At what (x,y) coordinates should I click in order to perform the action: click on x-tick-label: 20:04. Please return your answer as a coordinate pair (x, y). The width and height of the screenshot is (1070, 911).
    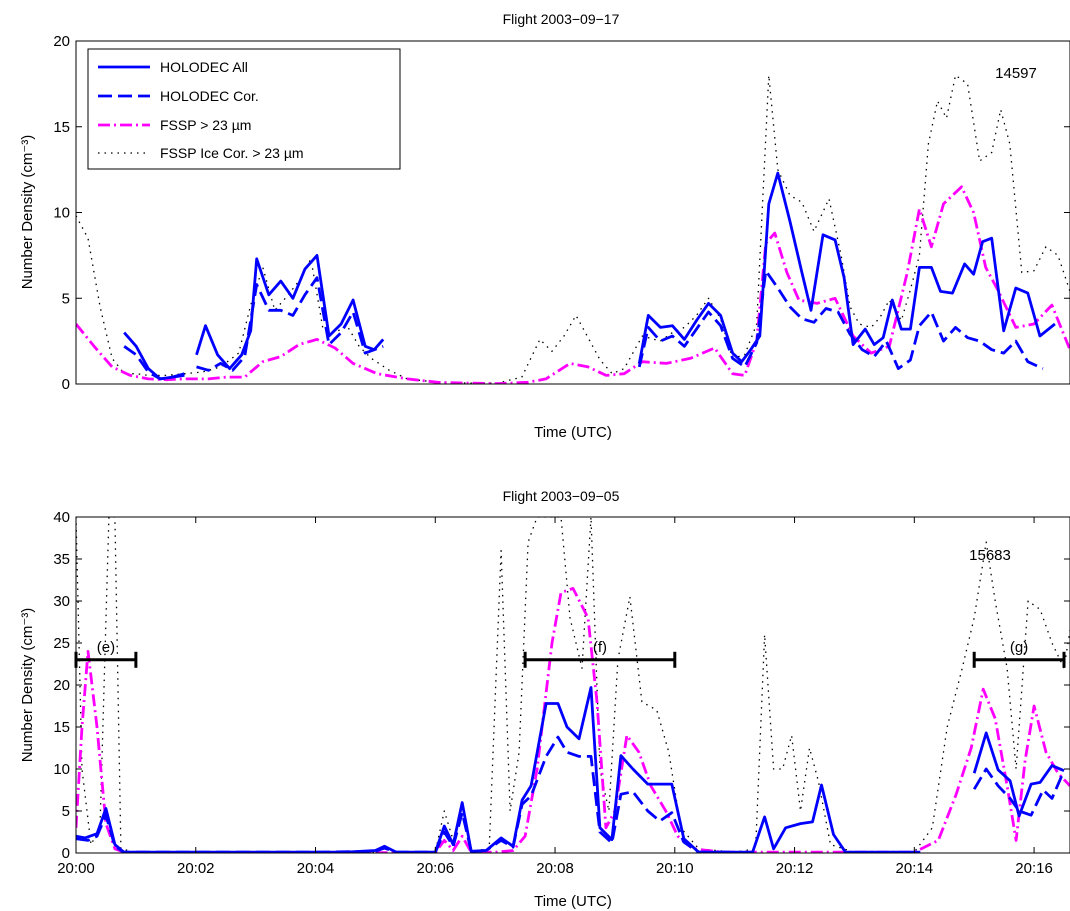
    Looking at the image, I should click on (316, 868).